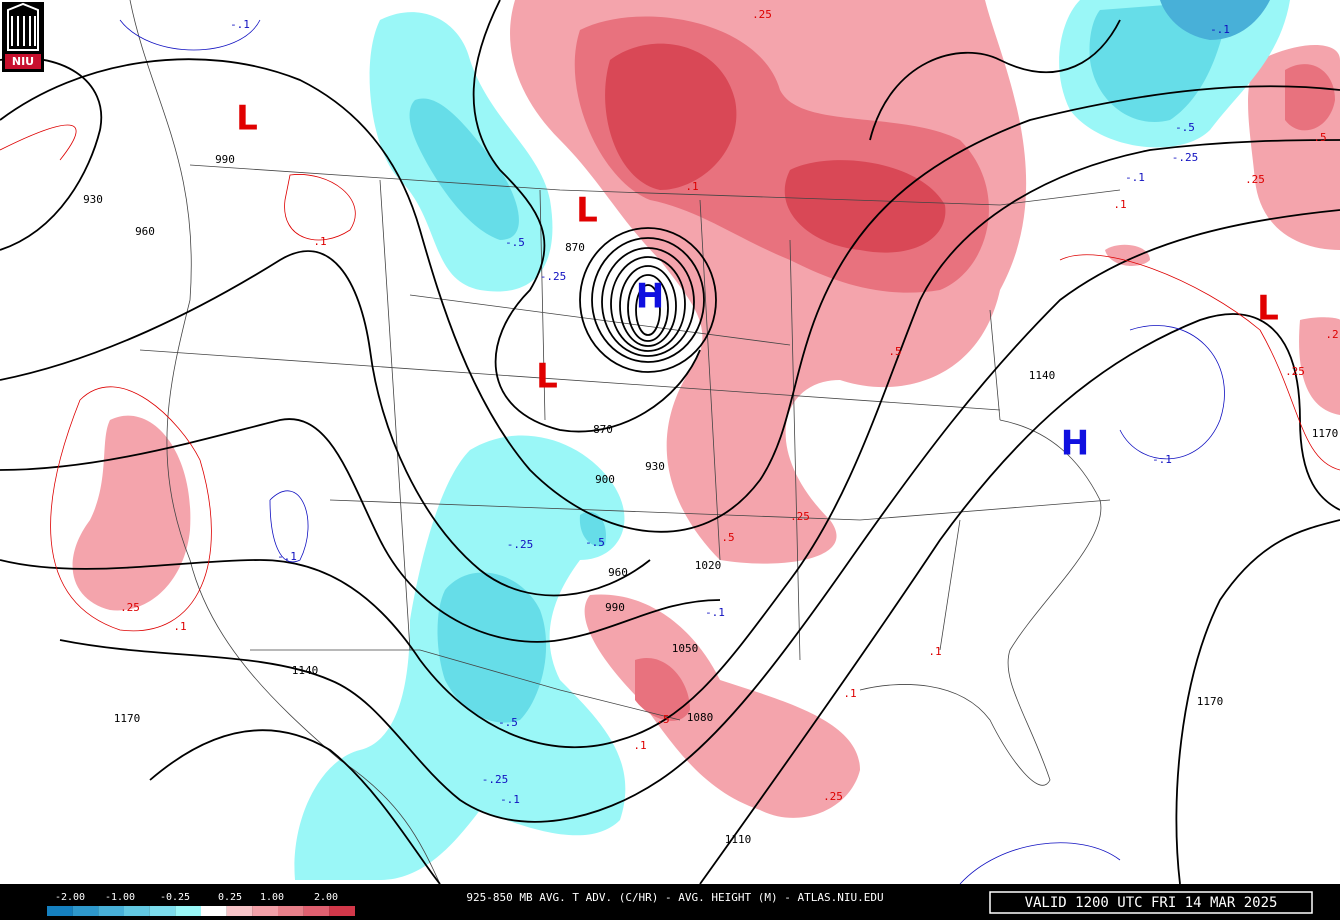  What do you see at coordinates (738, 839) in the screenshot?
I see `height-label: 1110` at bounding box center [738, 839].